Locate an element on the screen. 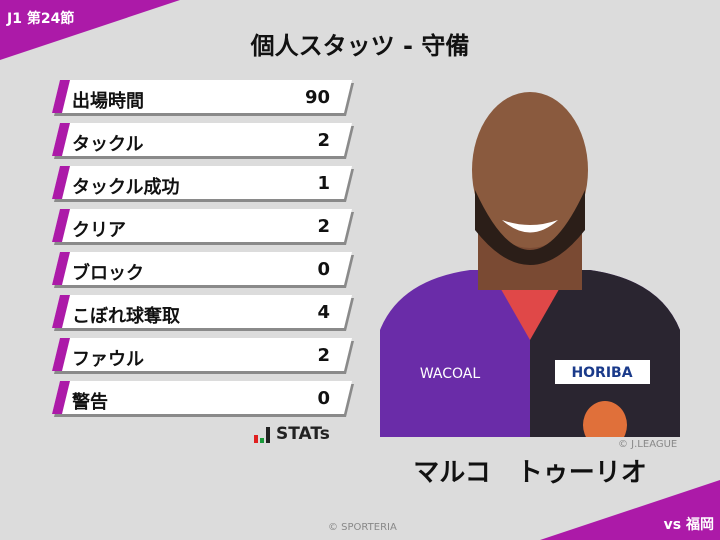  stat-row: クリア 2 is located at coordinates (203, 227).